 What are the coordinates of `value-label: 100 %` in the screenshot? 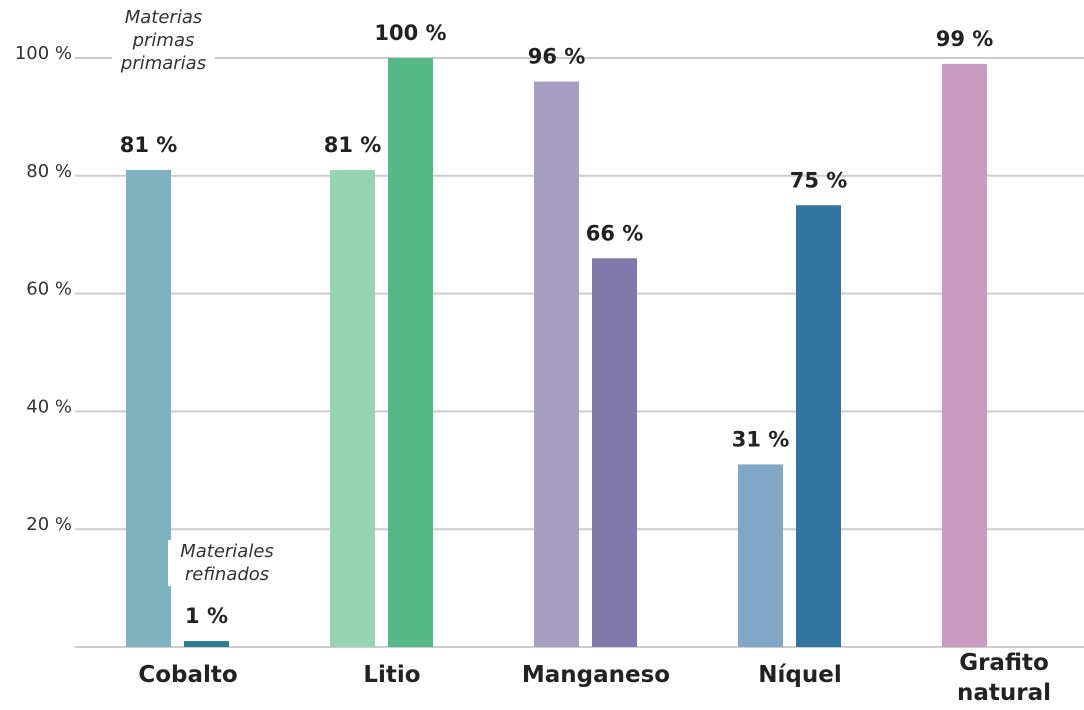 It's located at (410, 33).